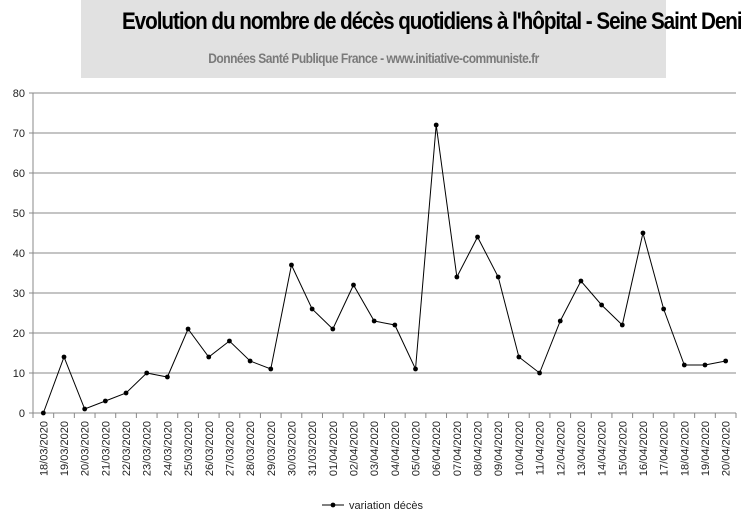 This screenshot has width=741, height=516. Describe the element at coordinates (375, 448) in the screenshot. I see `x-tick-label: 03/04/2020` at that location.